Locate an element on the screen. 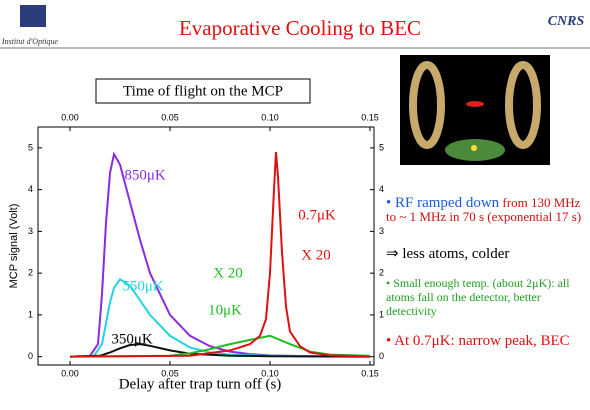 The image size is (590, 410). chart-title: Time of flight on the MCP is located at coordinates (203, 91).